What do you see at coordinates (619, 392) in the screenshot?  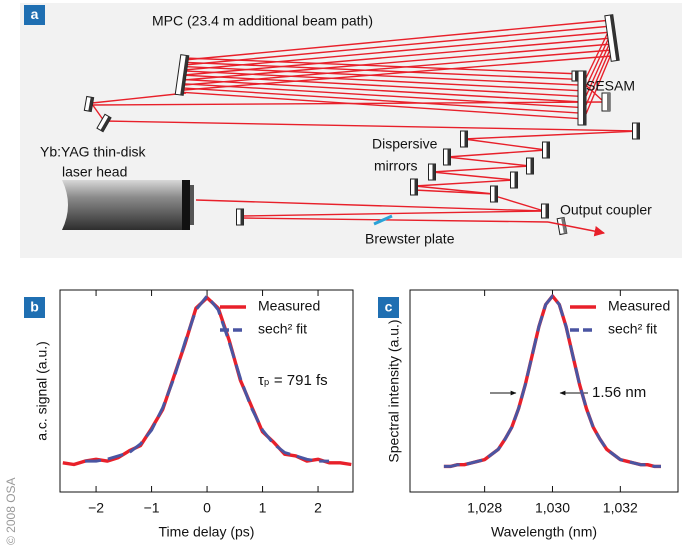 I see `annotation: 1.56 nm` at bounding box center [619, 392].